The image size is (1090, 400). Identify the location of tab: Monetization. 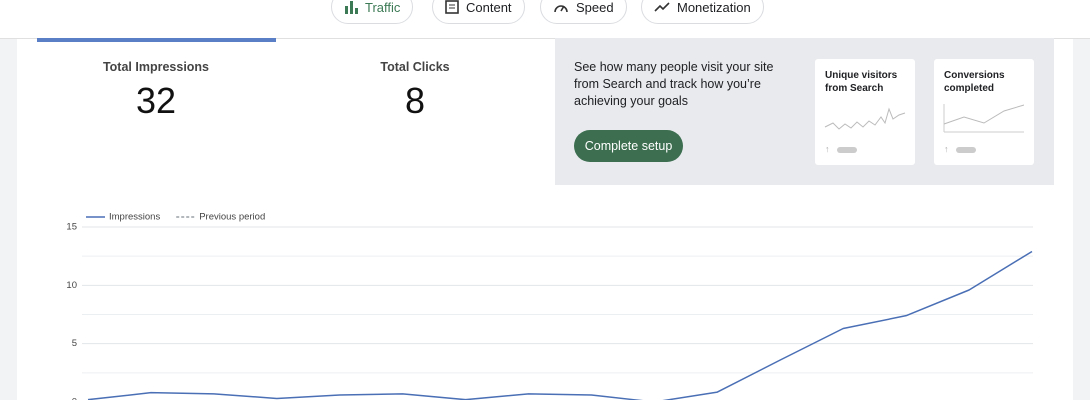
(702, 12).